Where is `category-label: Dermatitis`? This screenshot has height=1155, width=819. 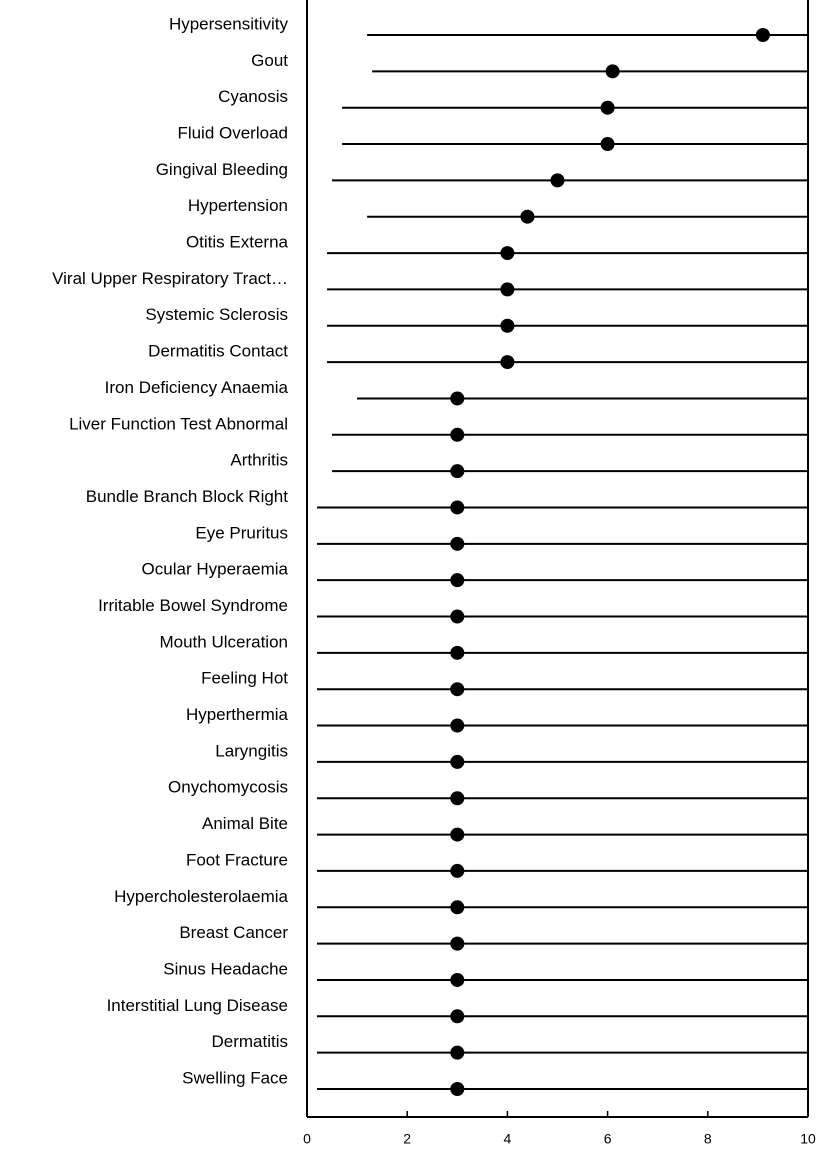
category-label: Dermatitis is located at coordinates (249, 1041).